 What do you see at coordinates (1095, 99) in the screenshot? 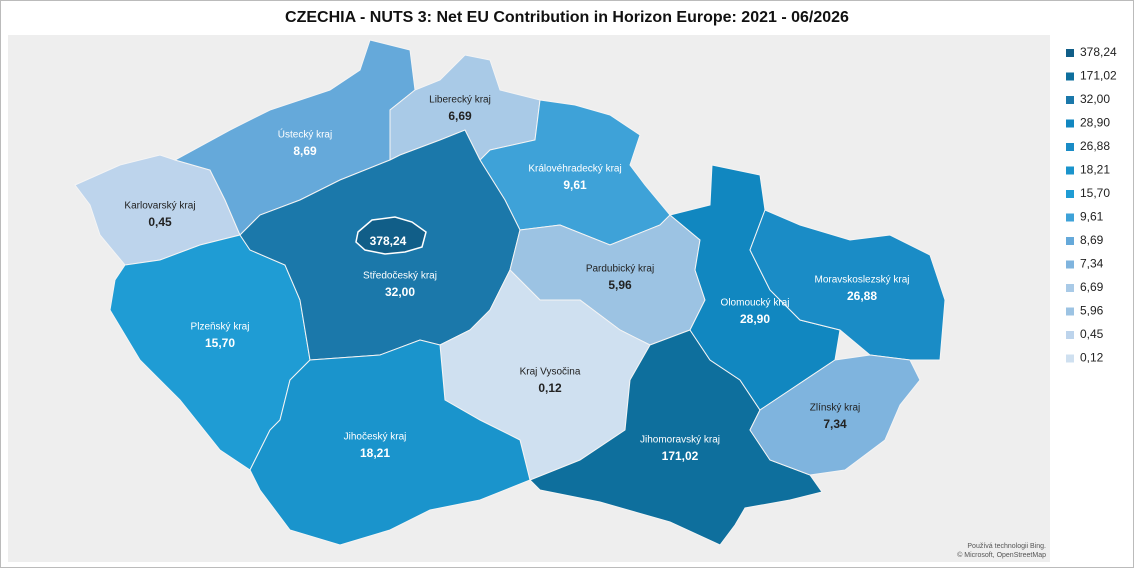
I see `legend-label: 32,00` at bounding box center [1095, 99].